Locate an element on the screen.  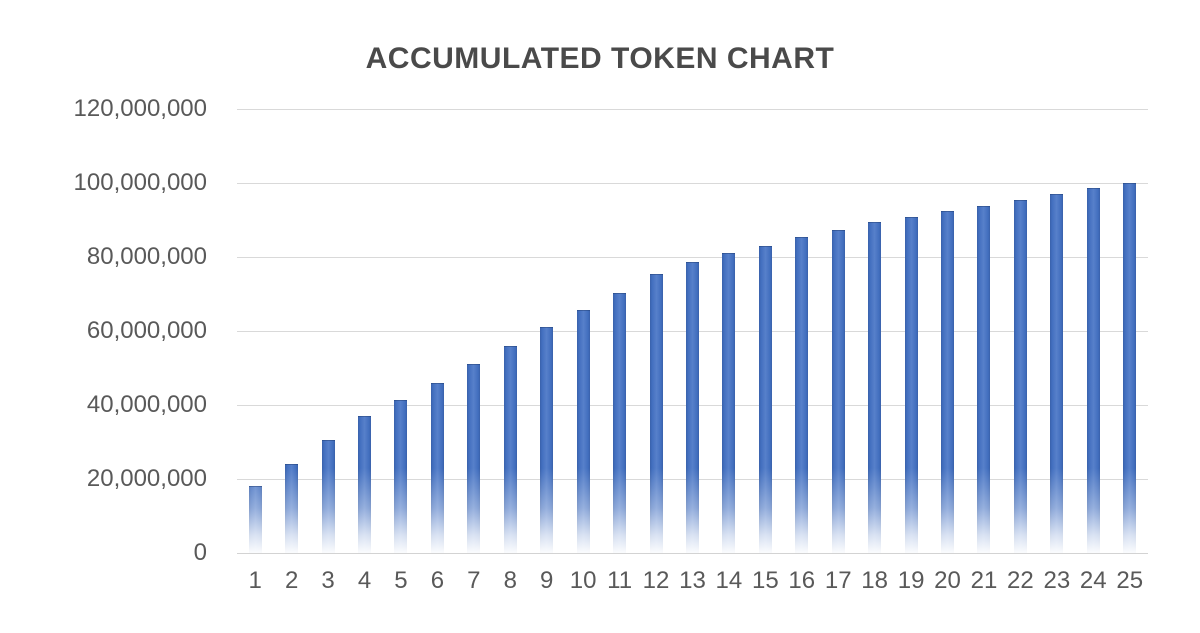
x-tick-label: 7 is located at coordinates (474, 580).